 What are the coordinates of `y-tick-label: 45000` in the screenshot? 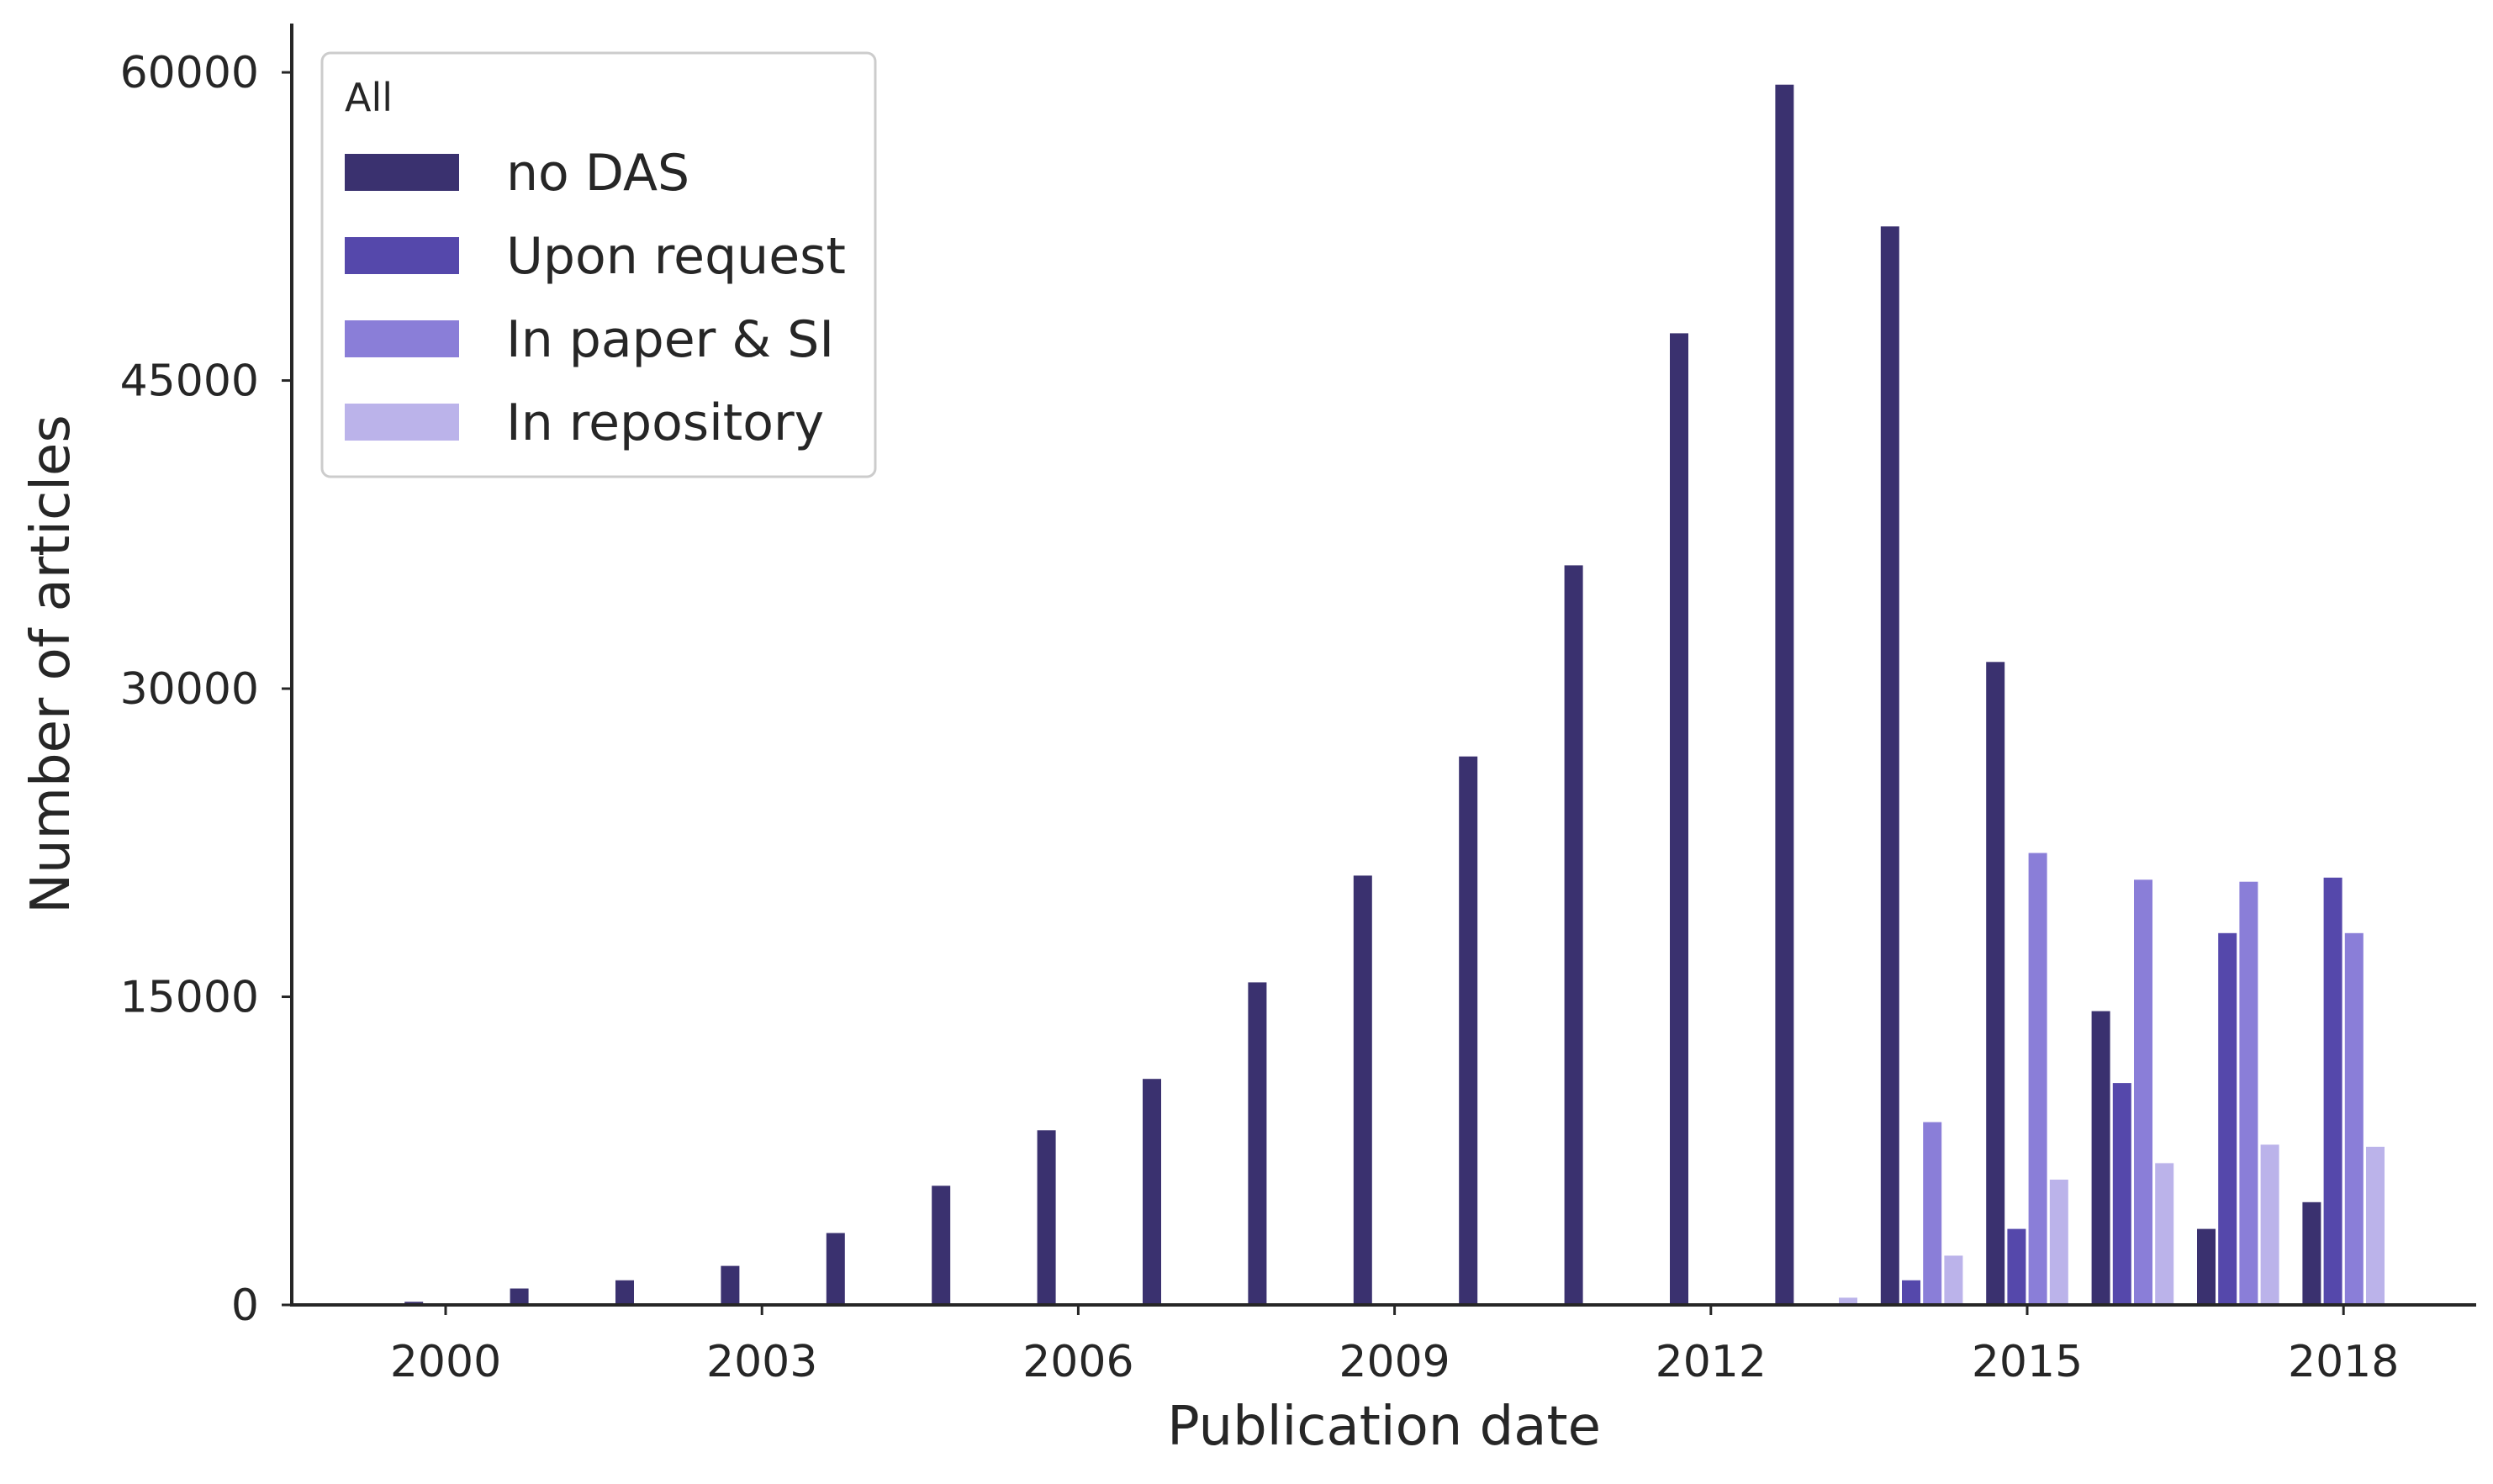 It's located at (189, 381).